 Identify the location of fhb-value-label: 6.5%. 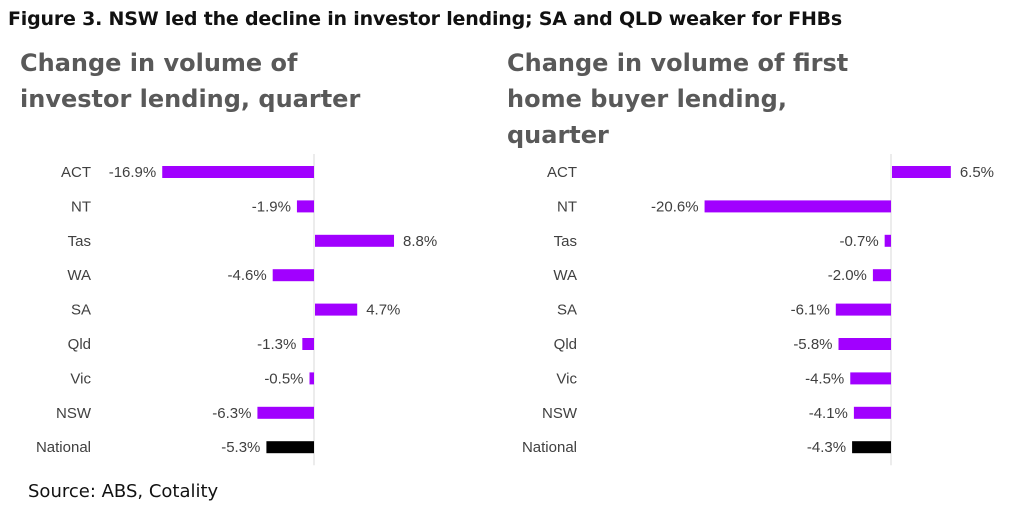
(977, 172).